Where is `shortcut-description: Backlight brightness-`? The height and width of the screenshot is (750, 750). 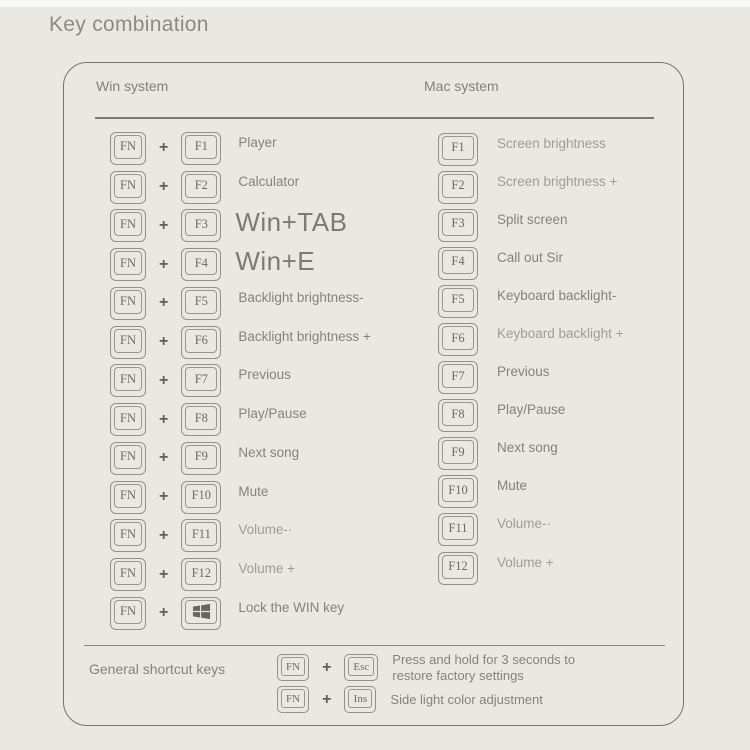
shortcut-description: Backlight brightness- is located at coordinates (301, 297).